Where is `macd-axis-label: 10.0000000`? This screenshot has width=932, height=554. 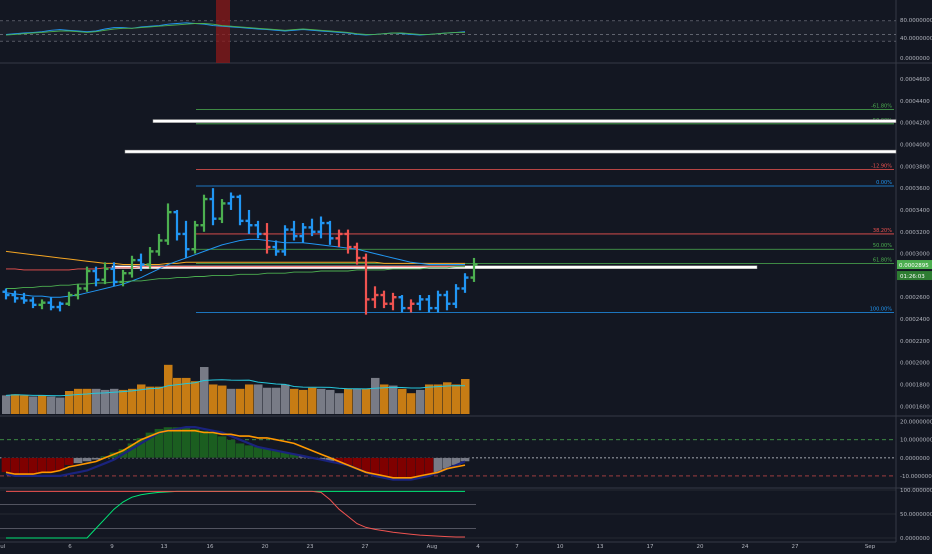
macd-axis-label: 10.0000000 is located at coordinates (916, 441).